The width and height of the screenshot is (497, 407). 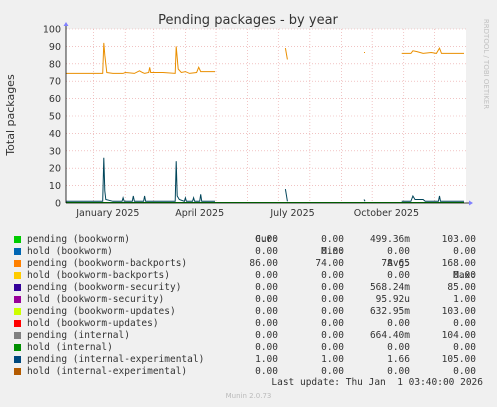 What do you see at coordinates (55, 99) in the screenshot?
I see `y-tick-label: 60` at bounding box center [55, 99].